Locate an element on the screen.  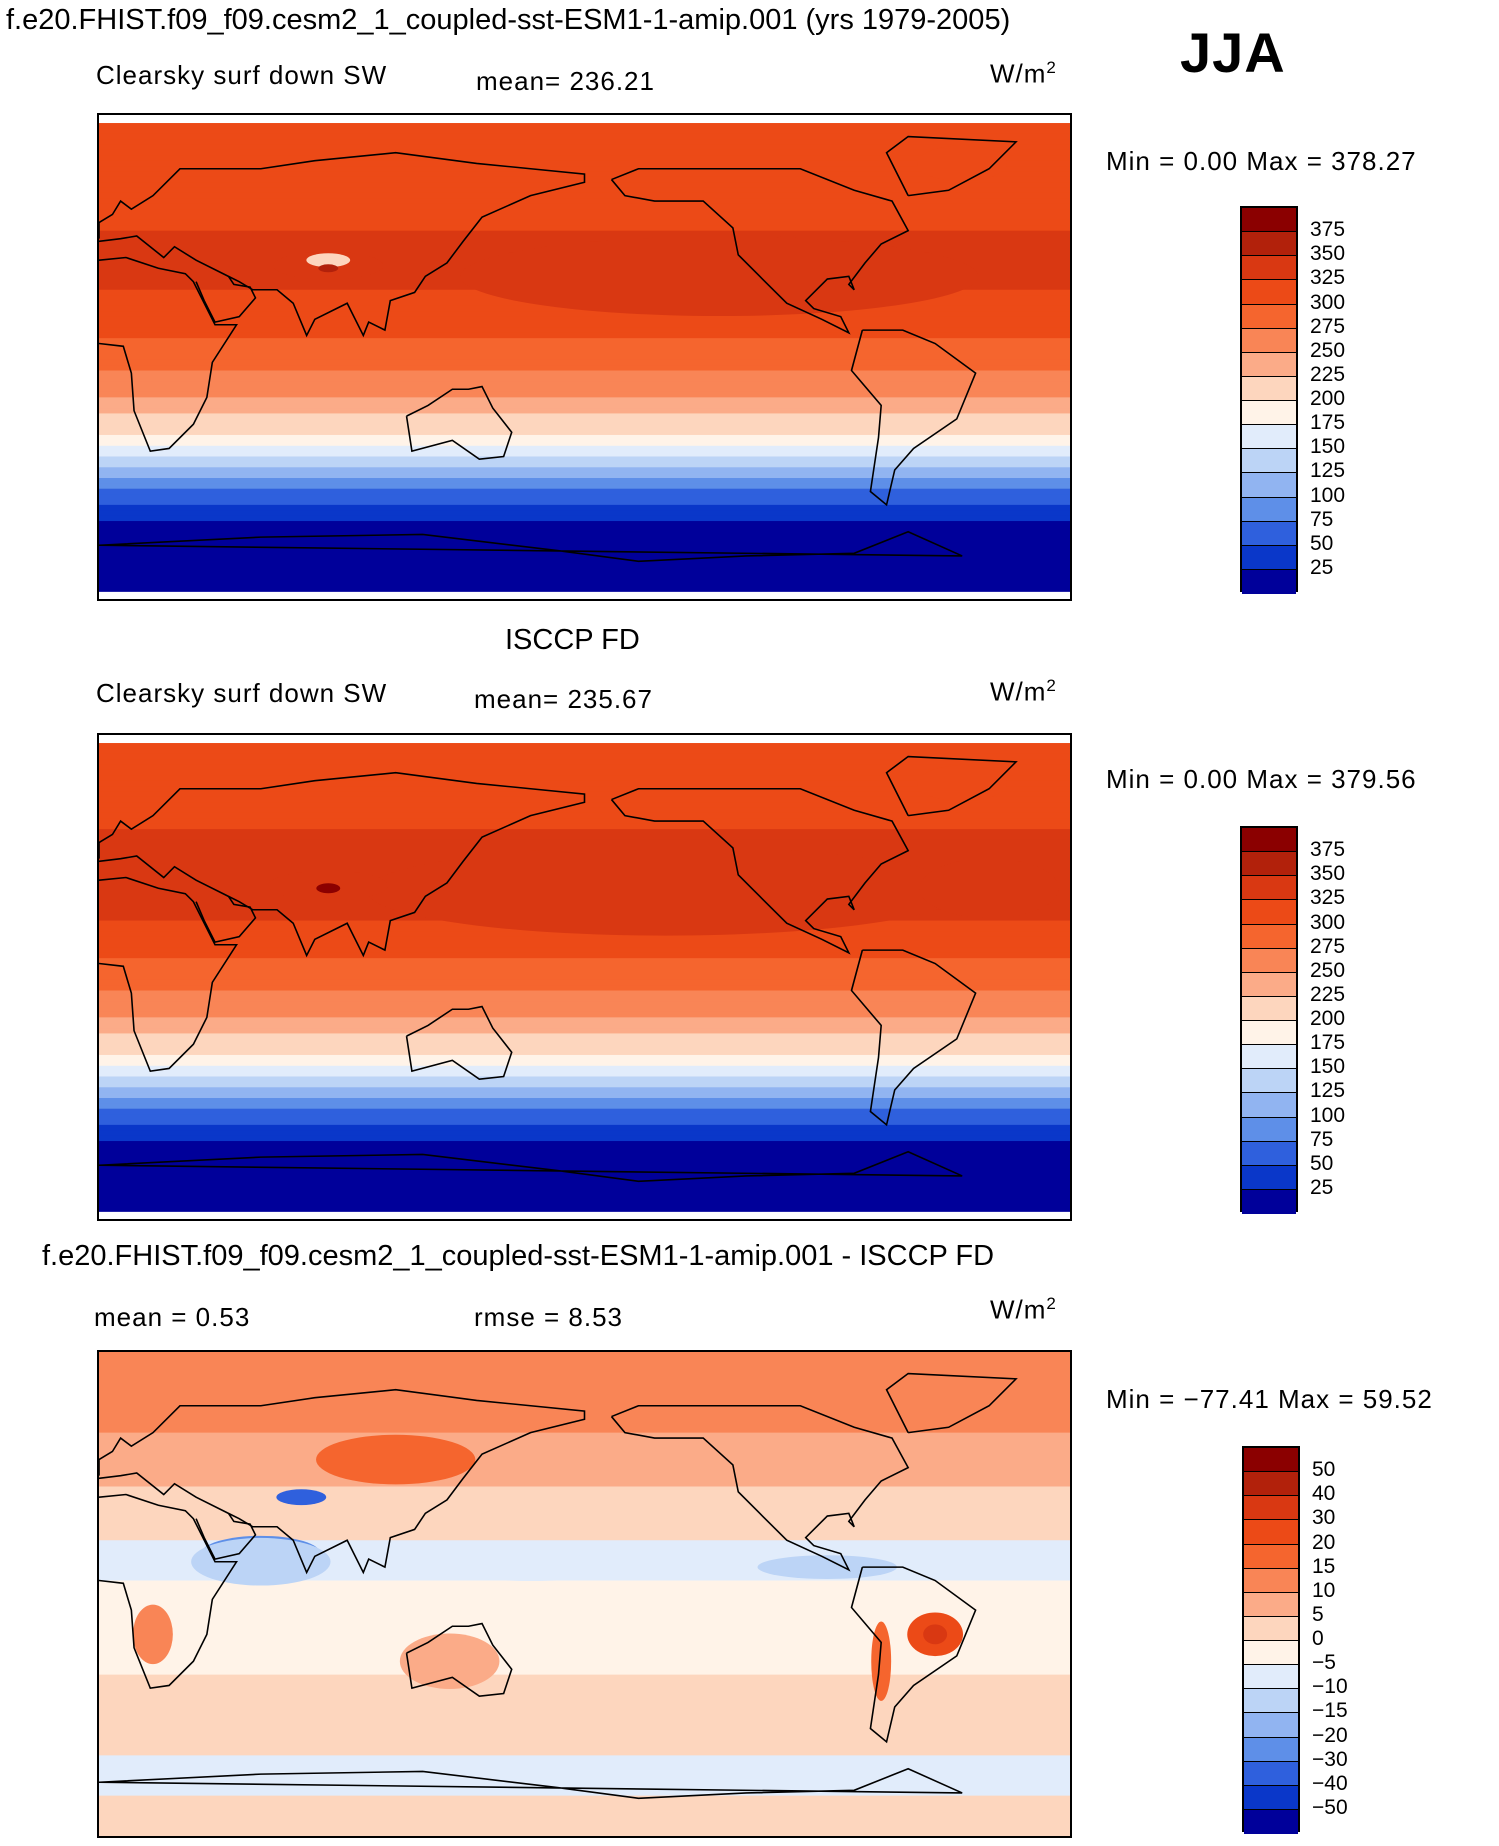
colorbar-tick-label: 0 is located at coordinates (1318, 1638).